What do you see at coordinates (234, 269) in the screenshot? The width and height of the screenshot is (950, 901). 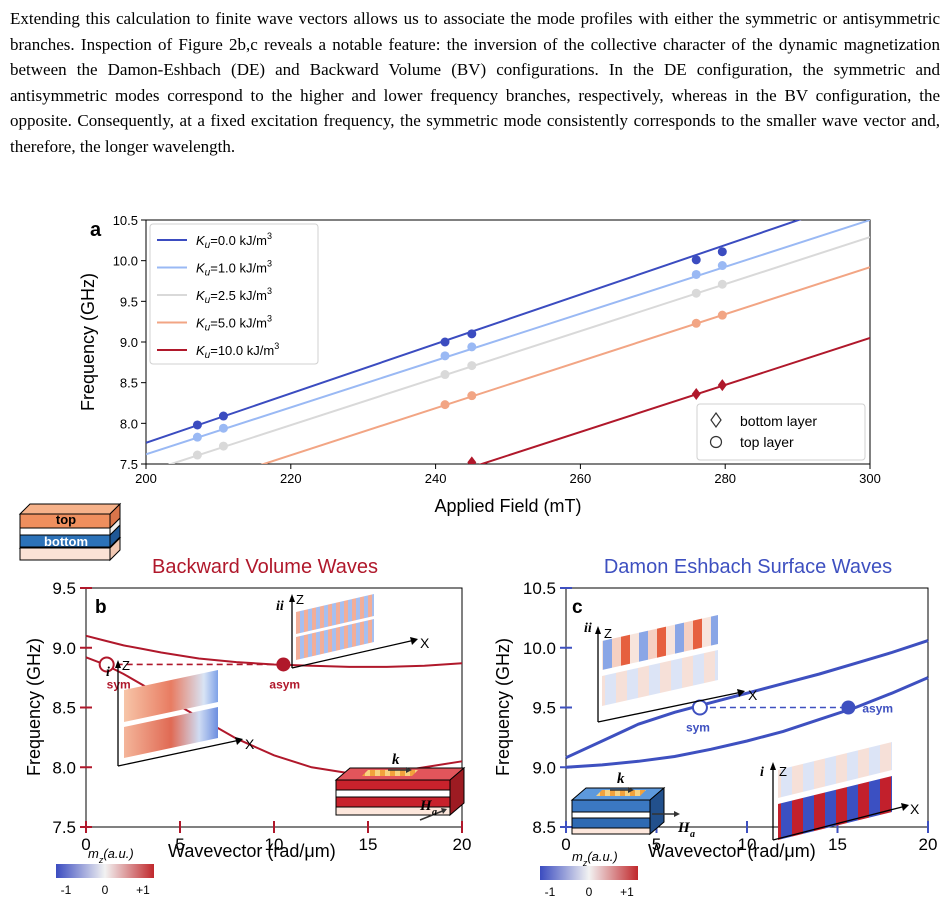 I see `legend-entry: Ku=1.0 kJ/m3` at bounding box center [234, 269].